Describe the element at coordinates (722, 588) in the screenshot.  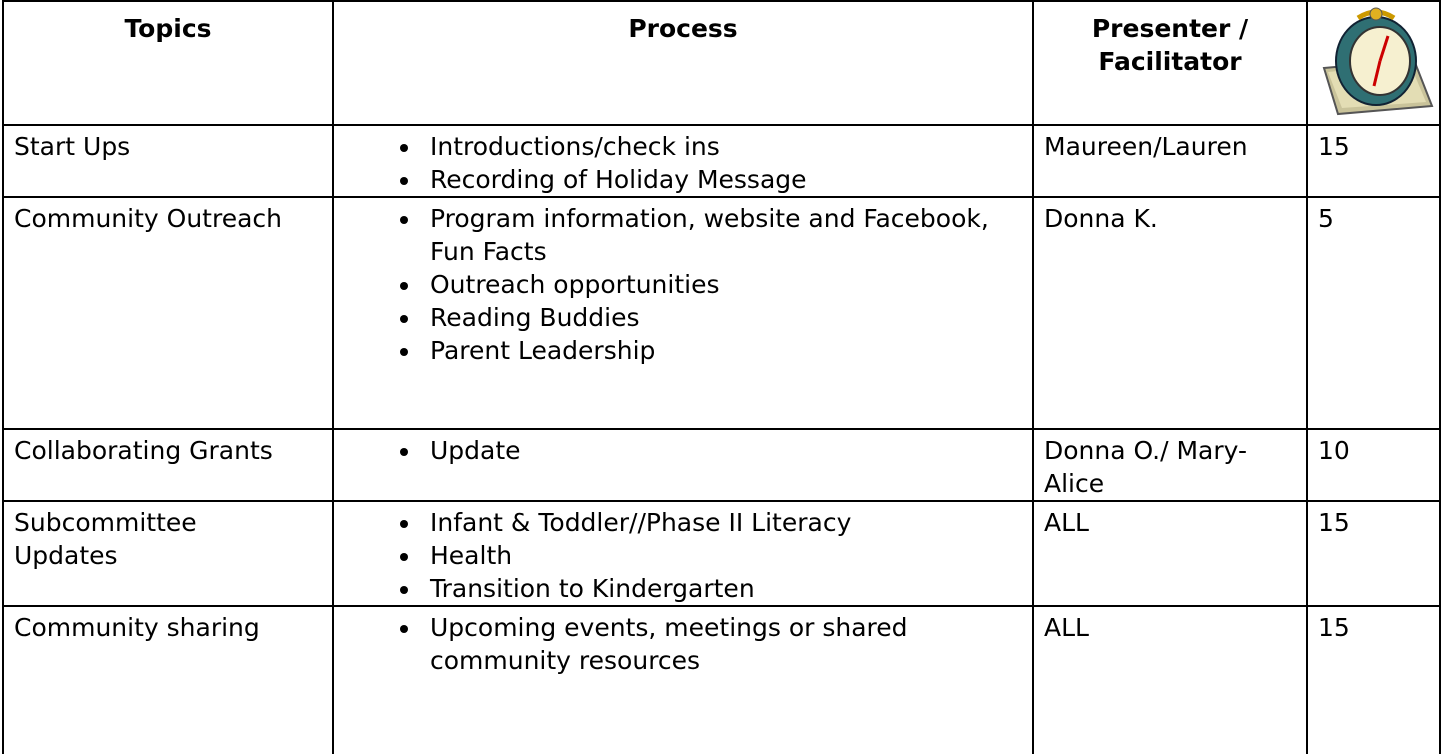
I see `process-item: Transition to Kindergarten` at that location.